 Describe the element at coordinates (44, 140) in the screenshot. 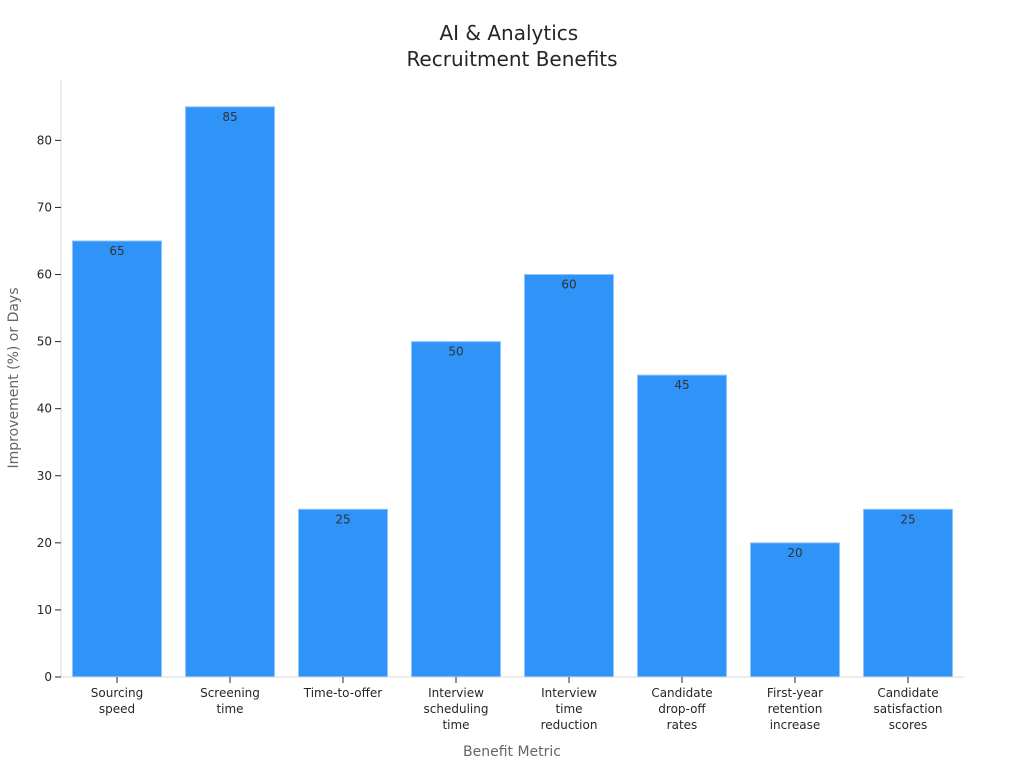

I see `y-tick-label: 80` at that location.